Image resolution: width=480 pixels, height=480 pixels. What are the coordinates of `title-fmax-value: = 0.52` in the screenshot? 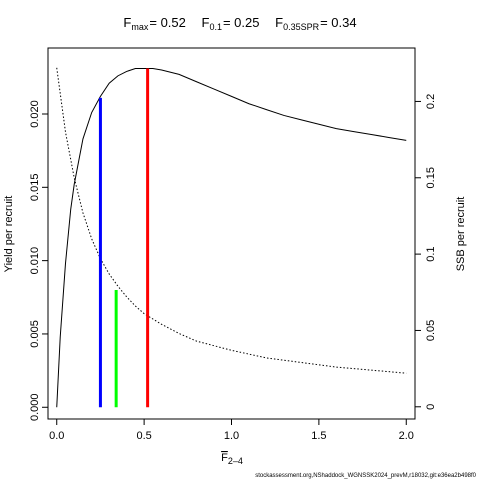 It's located at (167, 22).